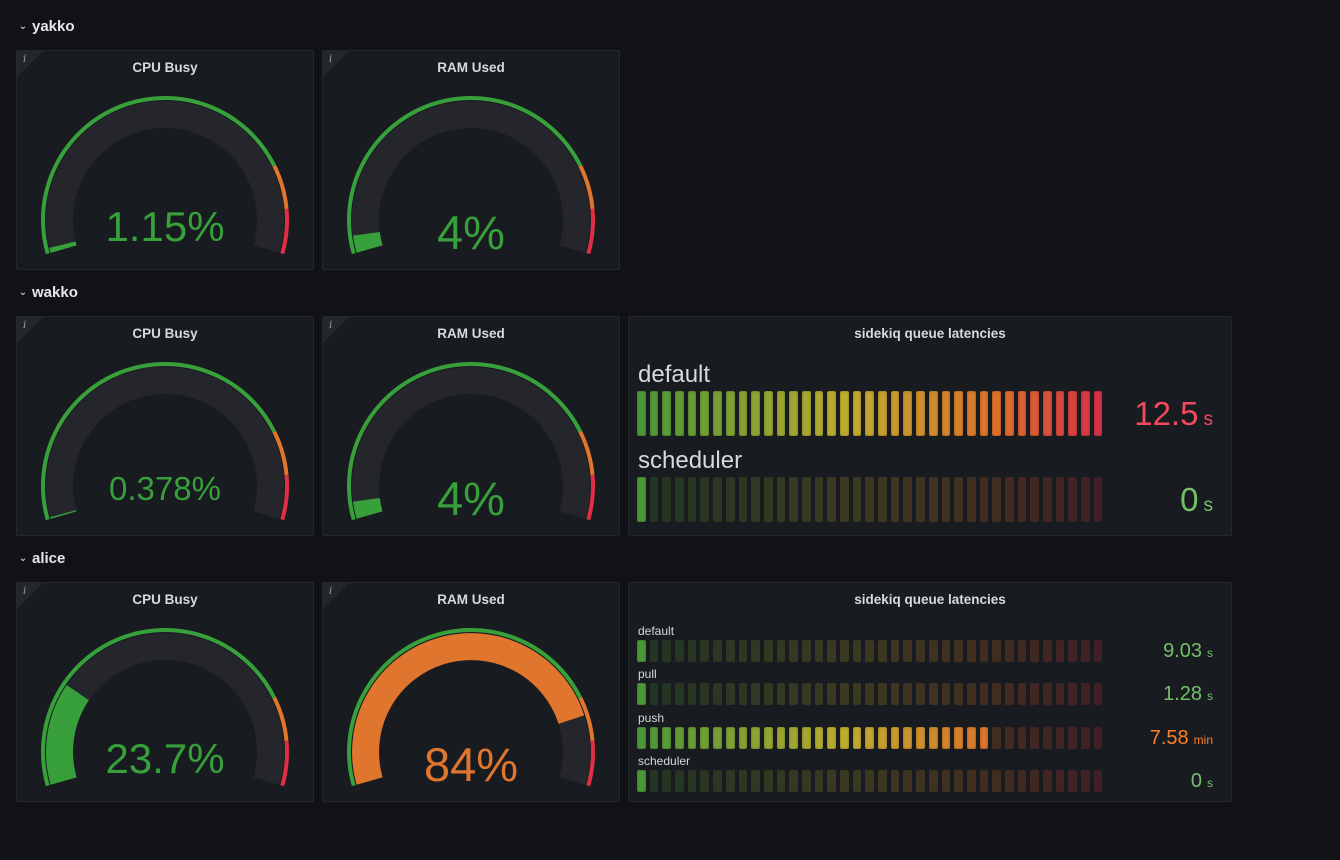 The height and width of the screenshot is (860, 1340). What do you see at coordinates (1182, 694) in the screenshot?
I see `bar-gauge-value-number: 1.28` at bounding box center [1182, 694].